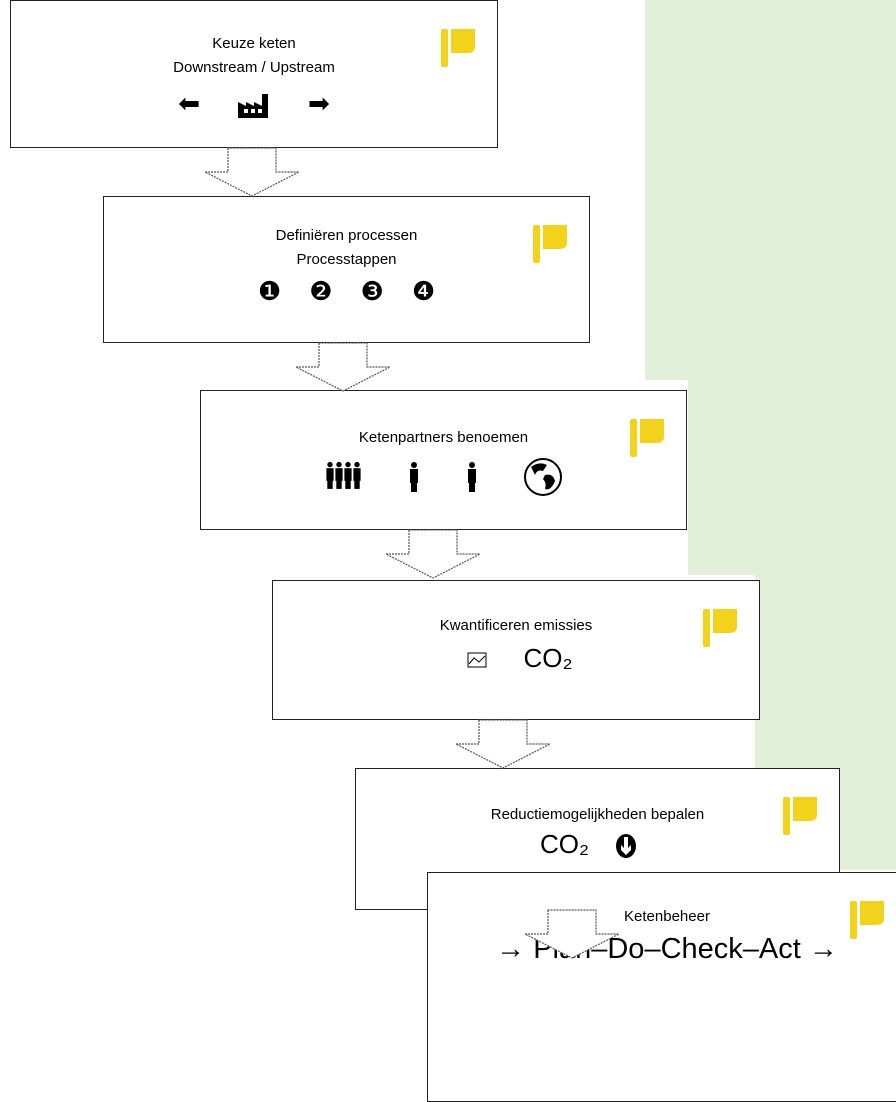 This screenshot has width=896, height=1102. I want to click on icon: ➡, so click(319, 104).